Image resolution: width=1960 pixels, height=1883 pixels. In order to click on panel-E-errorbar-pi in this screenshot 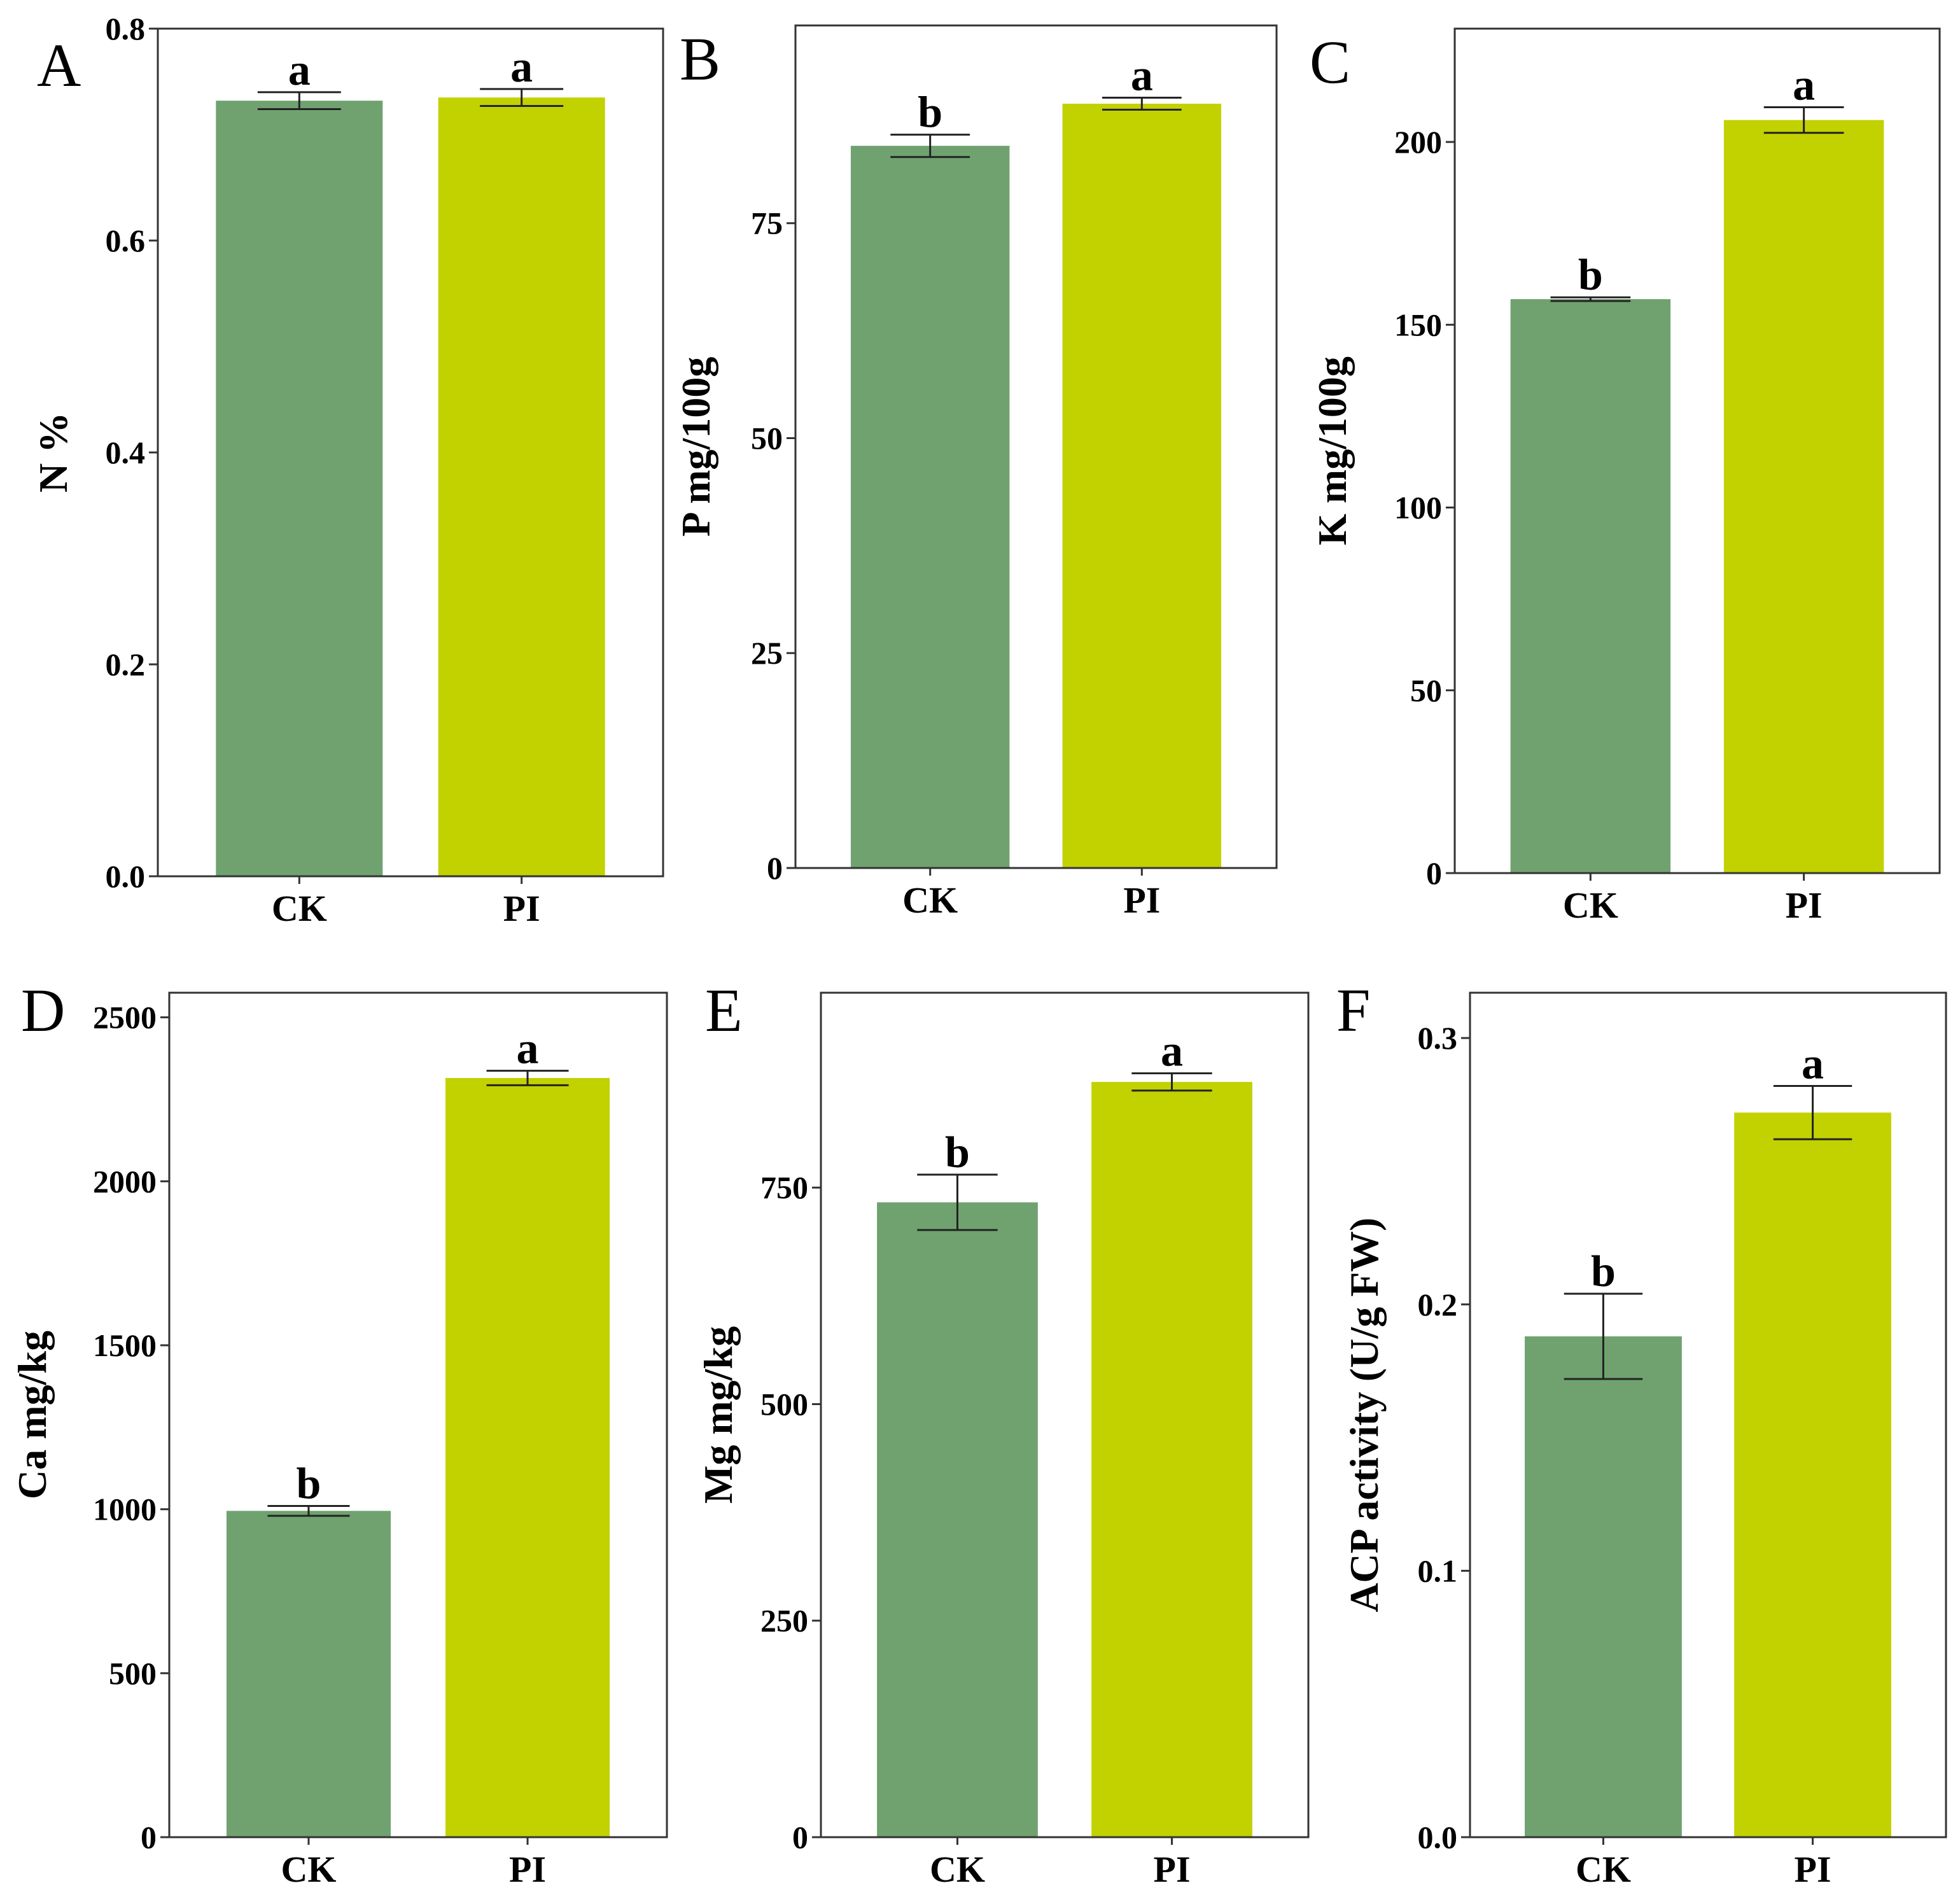, I will do `click(1171, 1082)`.